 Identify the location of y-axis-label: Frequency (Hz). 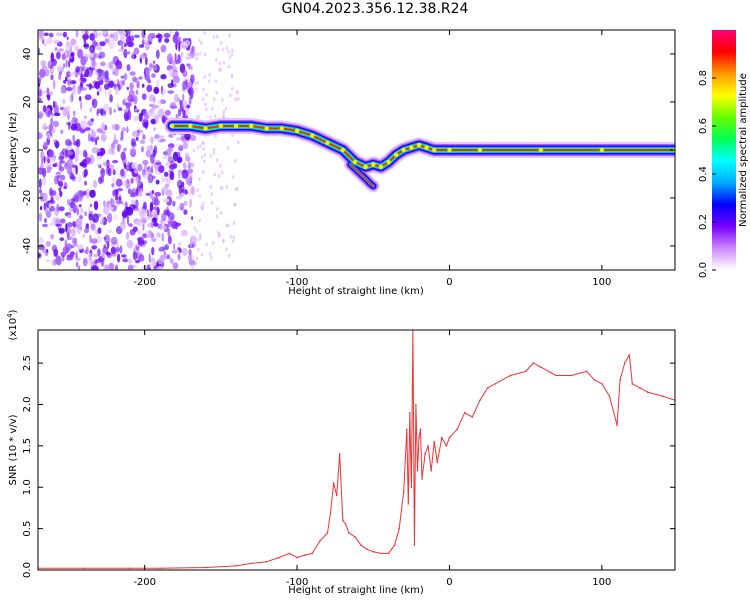
(13, 150).